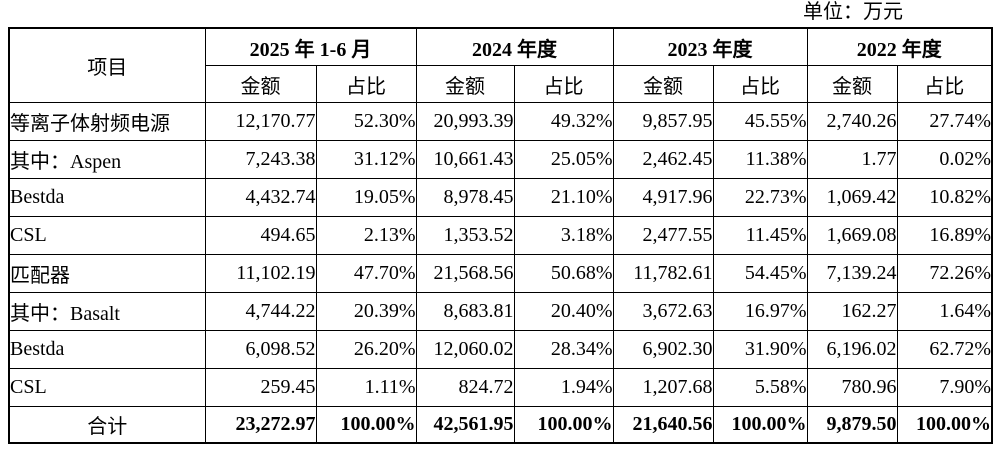 The width and height of the screenshot is (1000, 463). I want to click on ratio-cell: 31.90%, so click(760, 349).